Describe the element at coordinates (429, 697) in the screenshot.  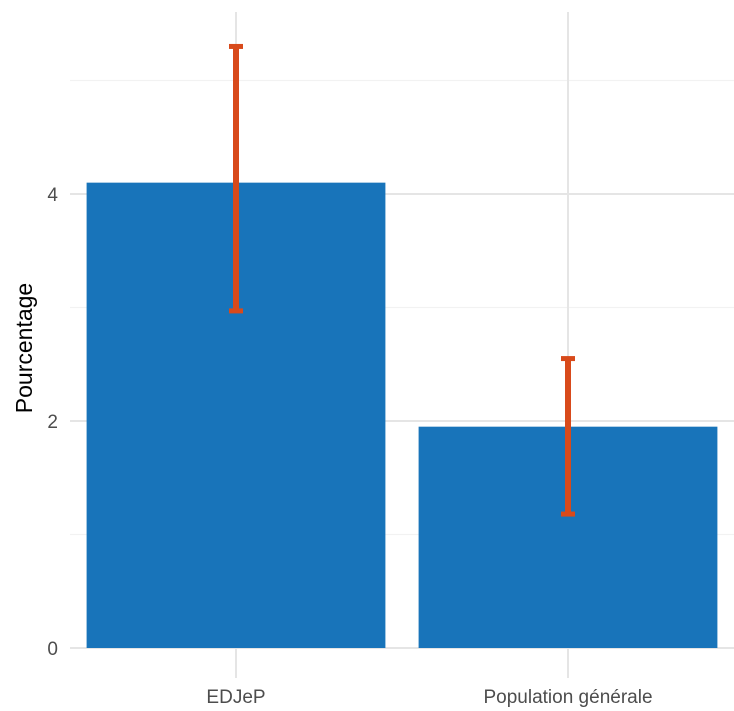
I see `x-axis-ticks: EDJeP Population générale` at that location.